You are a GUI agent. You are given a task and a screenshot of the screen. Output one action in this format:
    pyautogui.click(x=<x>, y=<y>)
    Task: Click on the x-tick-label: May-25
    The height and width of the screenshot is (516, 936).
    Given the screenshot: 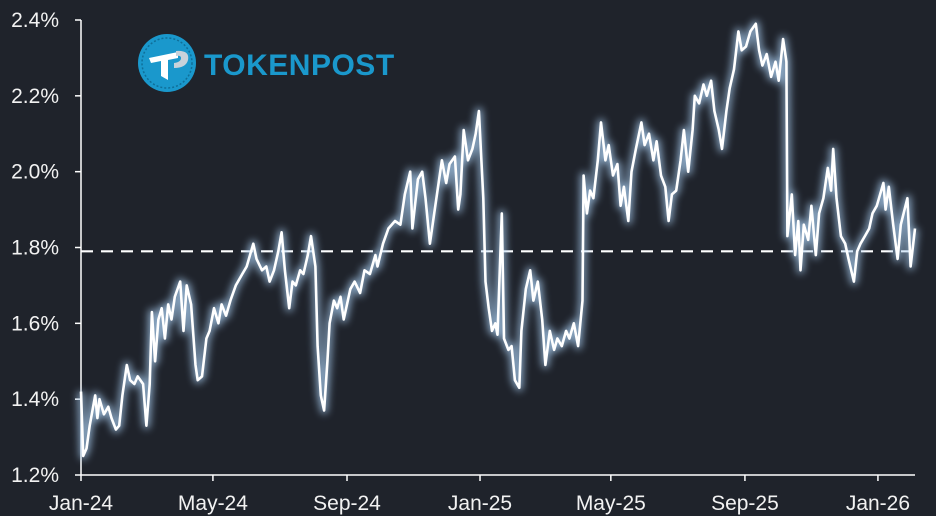 What is the action you would take?
    pyautogui.click(x=611, y=503)
    